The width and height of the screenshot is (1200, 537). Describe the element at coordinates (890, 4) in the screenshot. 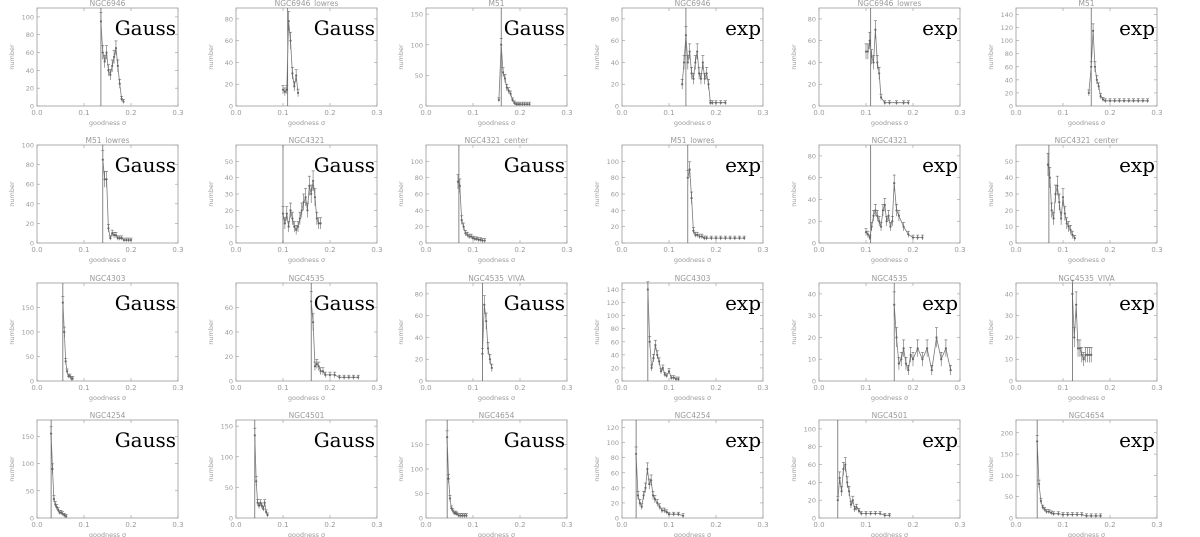

I see `chart-title: NGC6946_lowres` at that location.